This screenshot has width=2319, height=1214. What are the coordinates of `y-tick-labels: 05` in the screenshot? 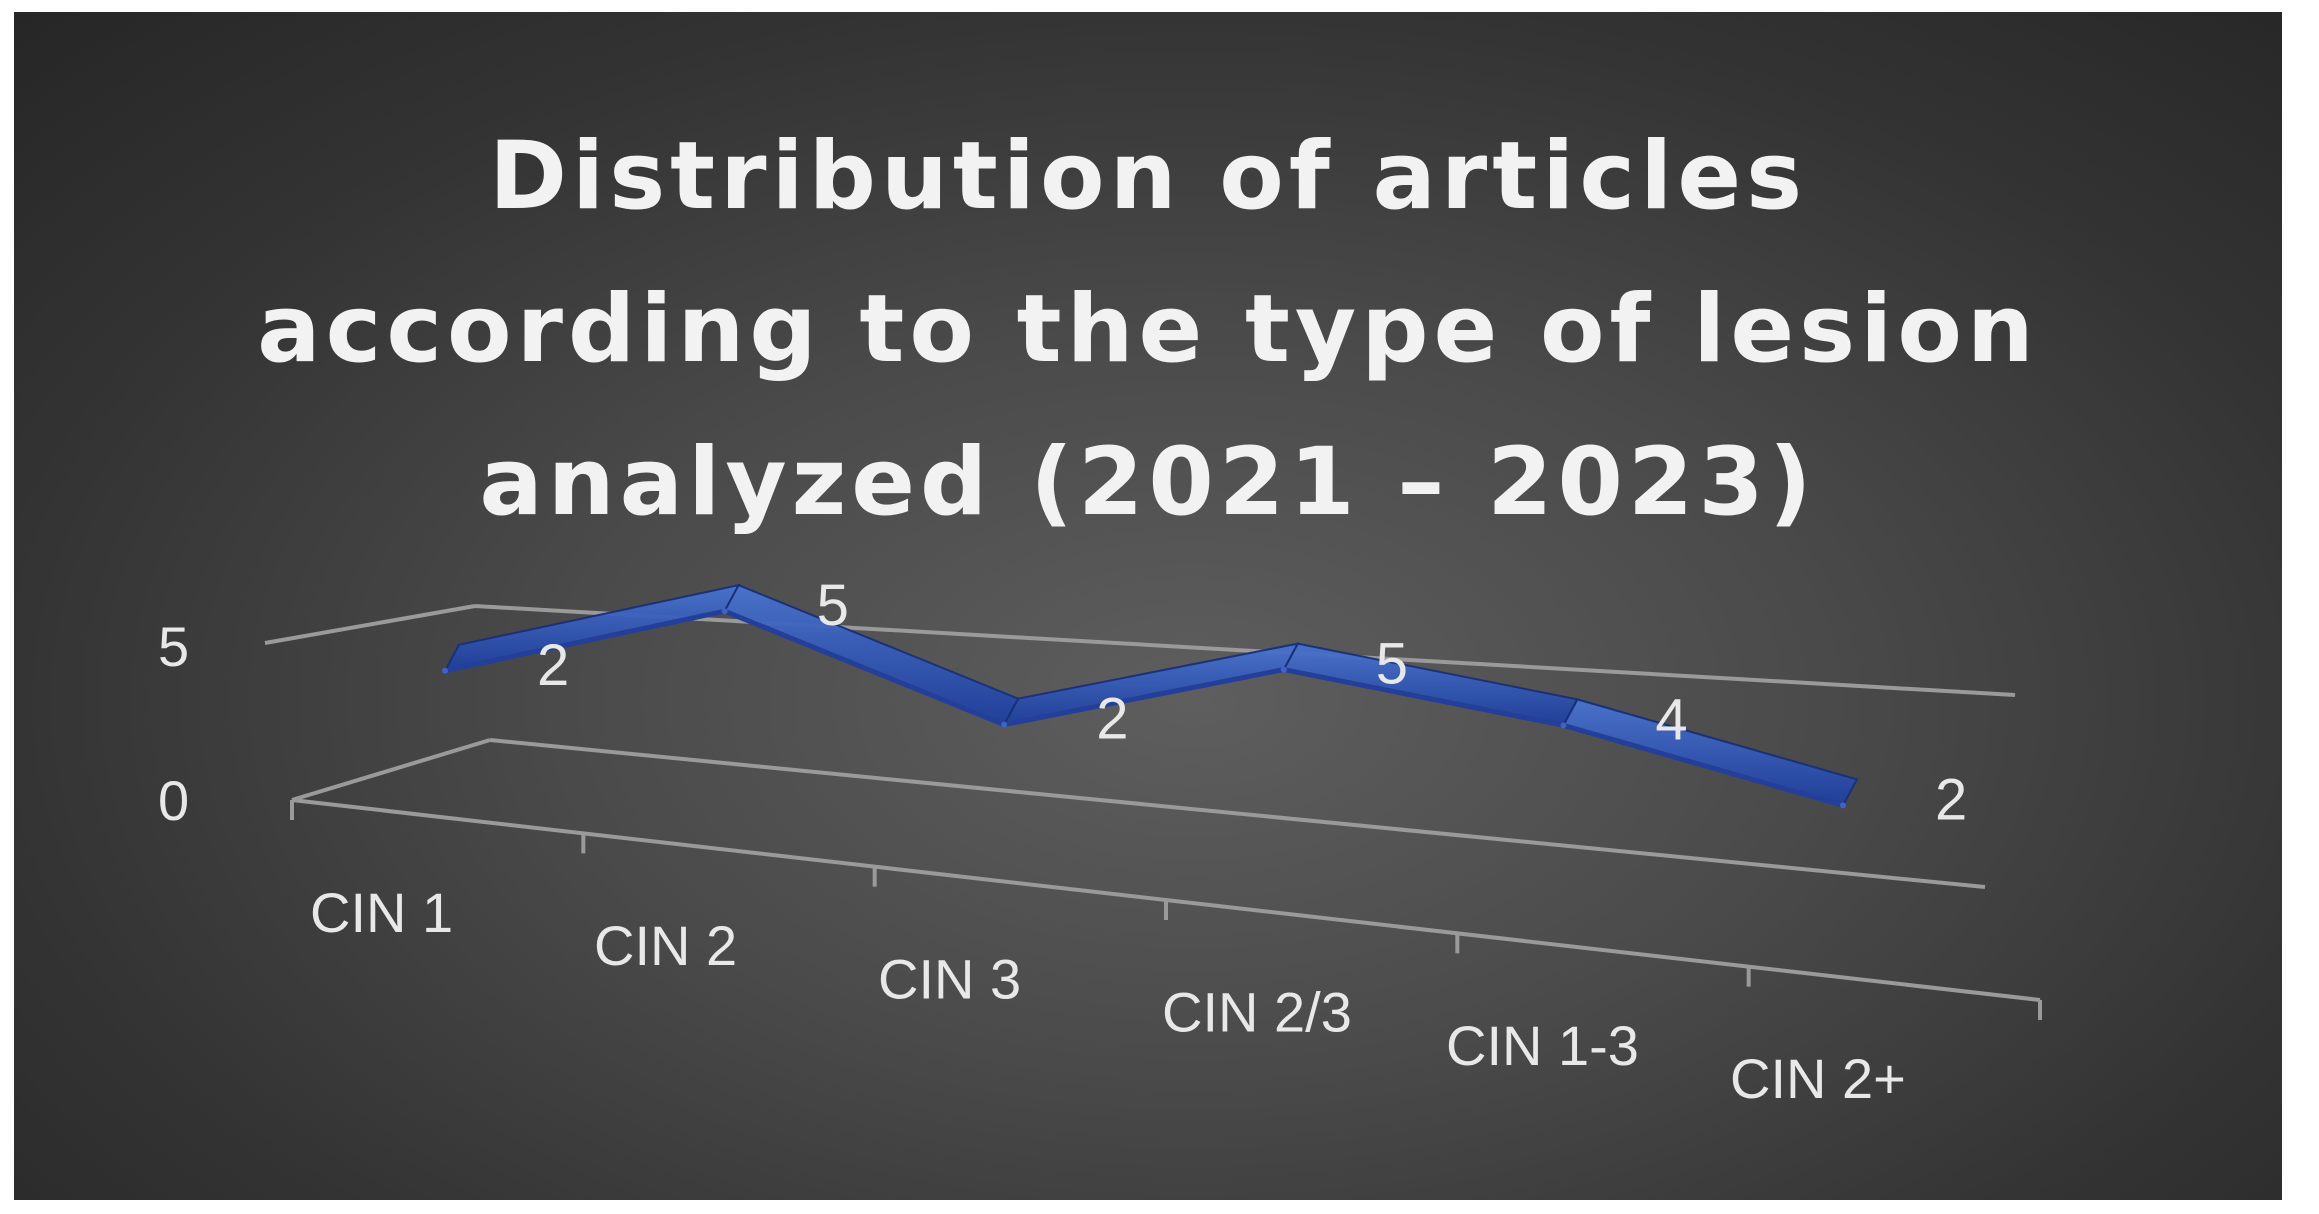 It's located at (173, 723).